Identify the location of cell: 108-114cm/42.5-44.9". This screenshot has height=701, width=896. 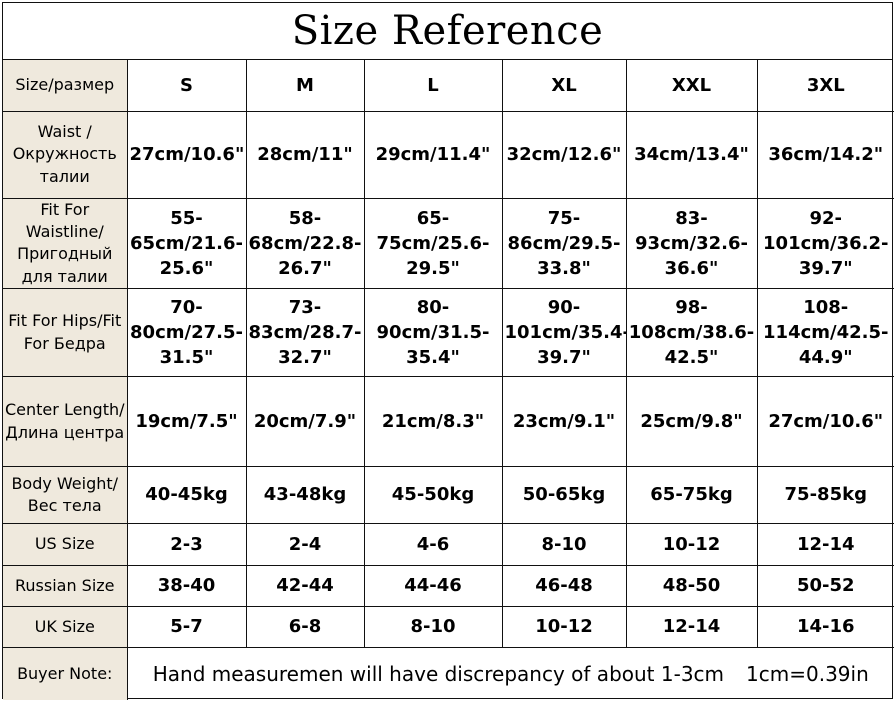
(825, 333).